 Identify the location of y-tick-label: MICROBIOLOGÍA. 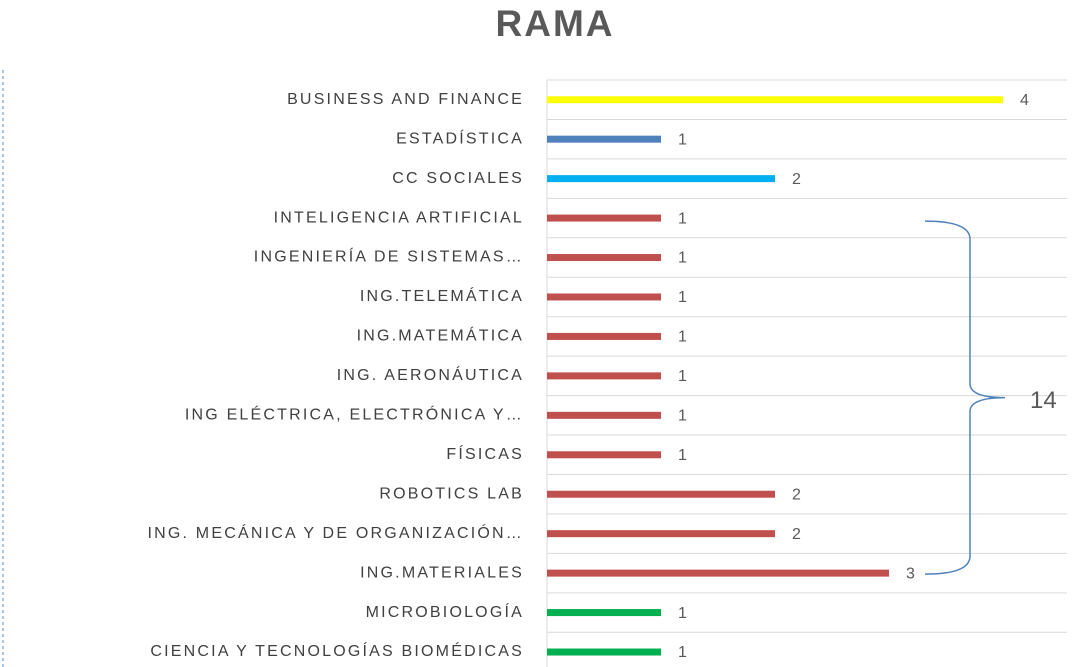
(445, 611).